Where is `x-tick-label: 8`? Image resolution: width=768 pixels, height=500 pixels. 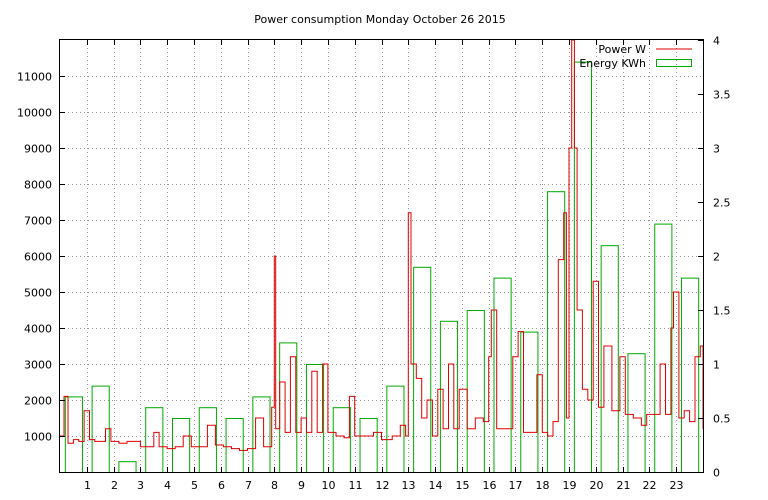
x-tick-label: 8 is located at coordinates (274, 485).